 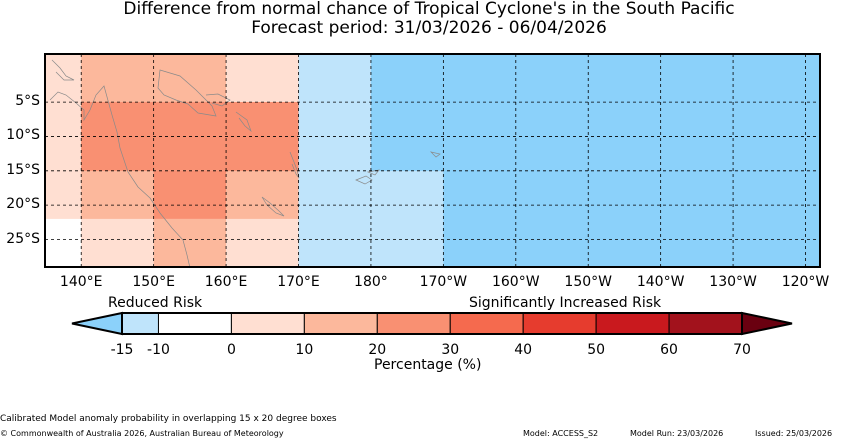 I want to click on west-irian-coastline, so click(x=63, y=70).